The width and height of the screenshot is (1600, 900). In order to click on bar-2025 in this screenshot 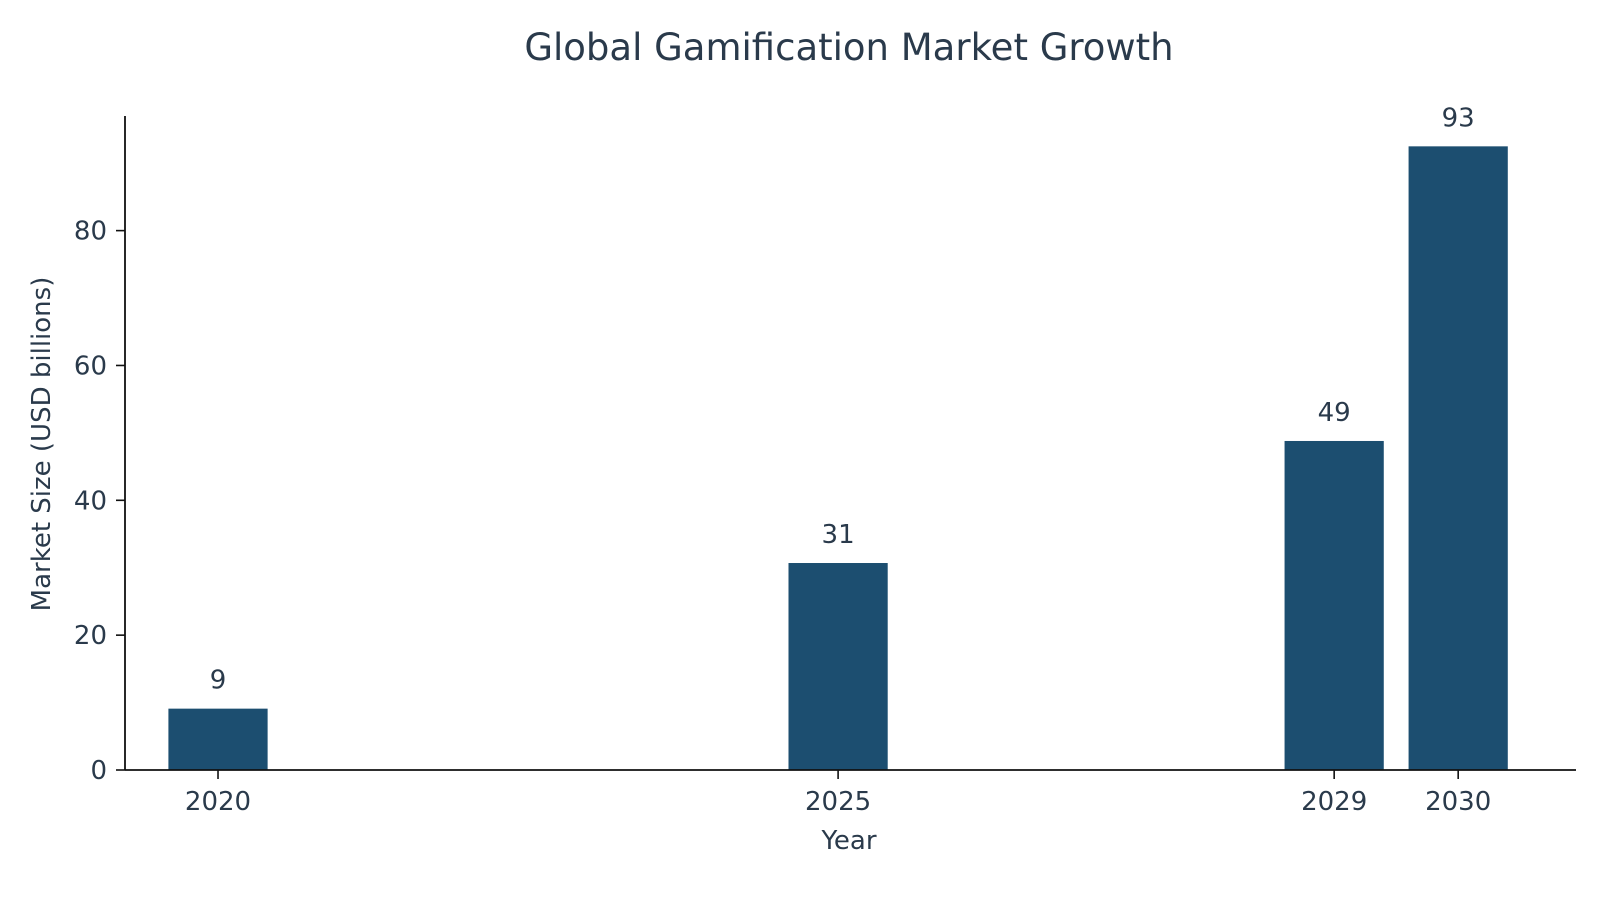, I will do `click(838, 666)`.